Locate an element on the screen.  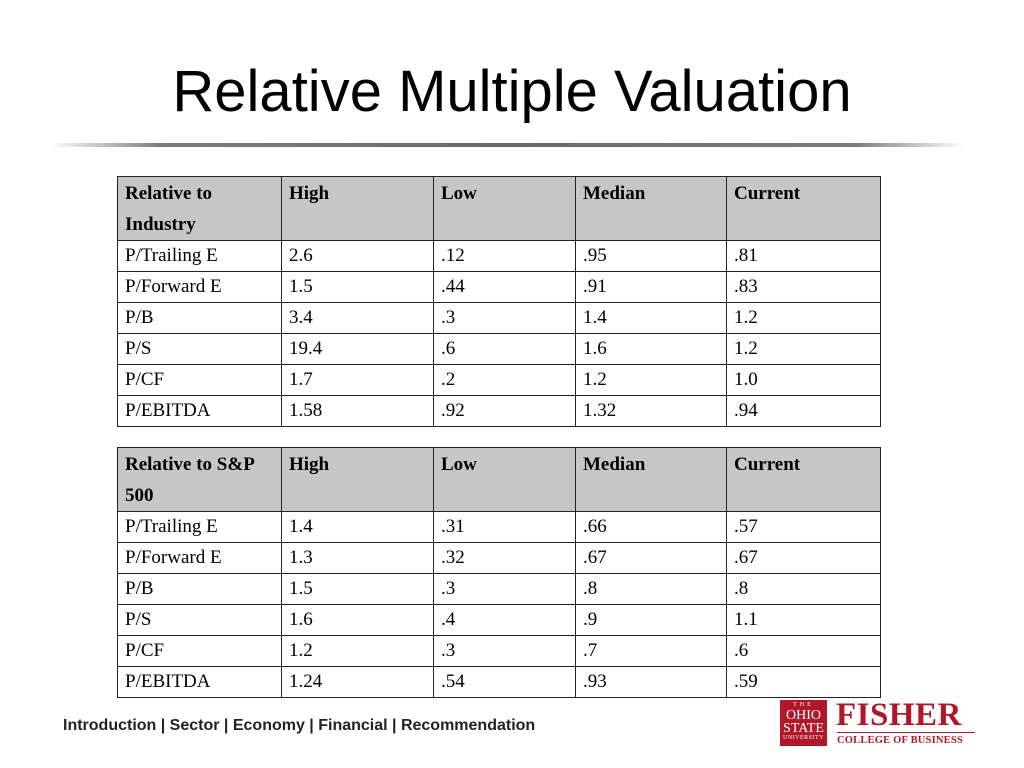
value-cell: .95 is located at coordinates (651, 256).